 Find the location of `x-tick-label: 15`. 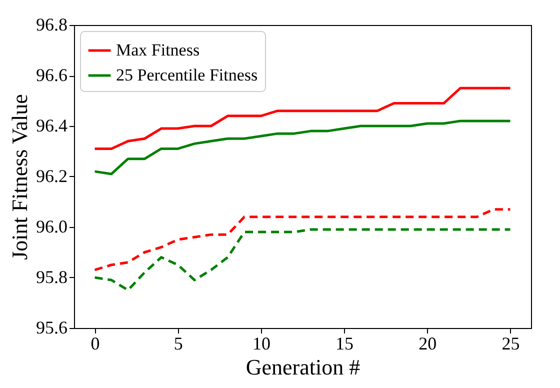

x-tick-label: 15 is located at coordinates (345, 344).